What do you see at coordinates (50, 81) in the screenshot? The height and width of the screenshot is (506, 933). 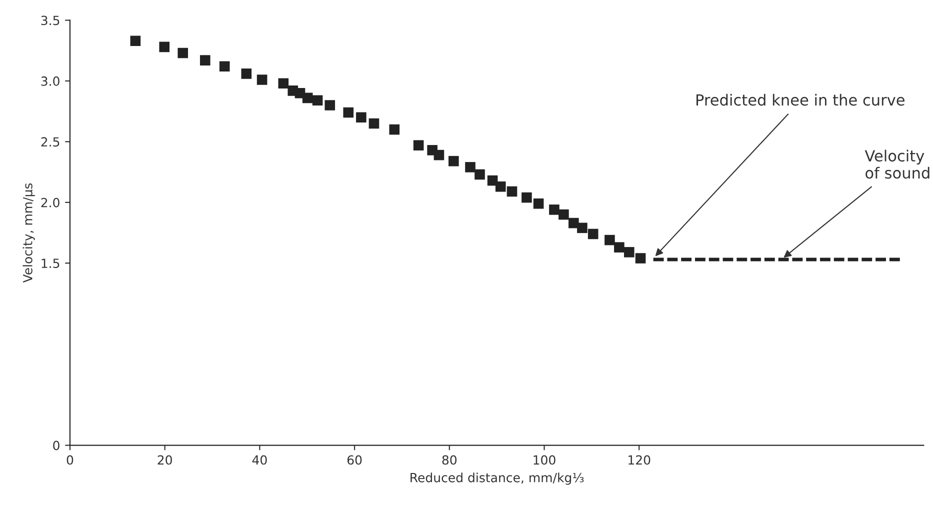 I see `y-tick-label: 3.0` at bounding box center [50, 81].